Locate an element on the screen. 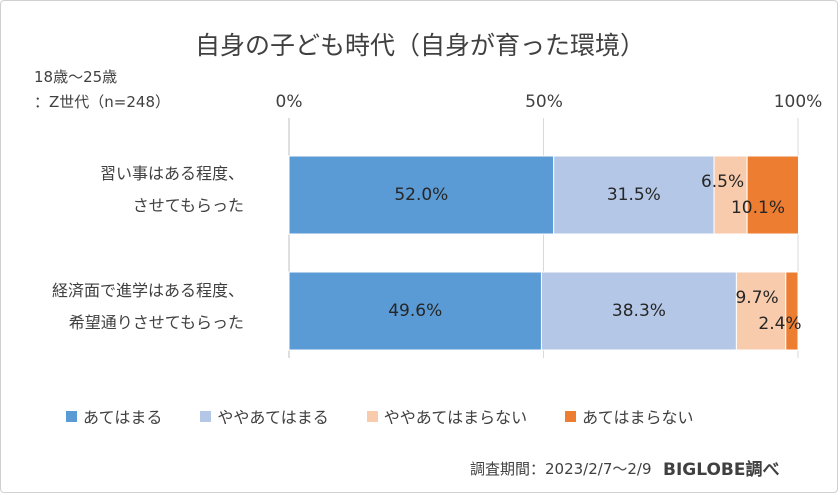  data-label-agree-1: 52.0% is located at coordinates (421, 195).